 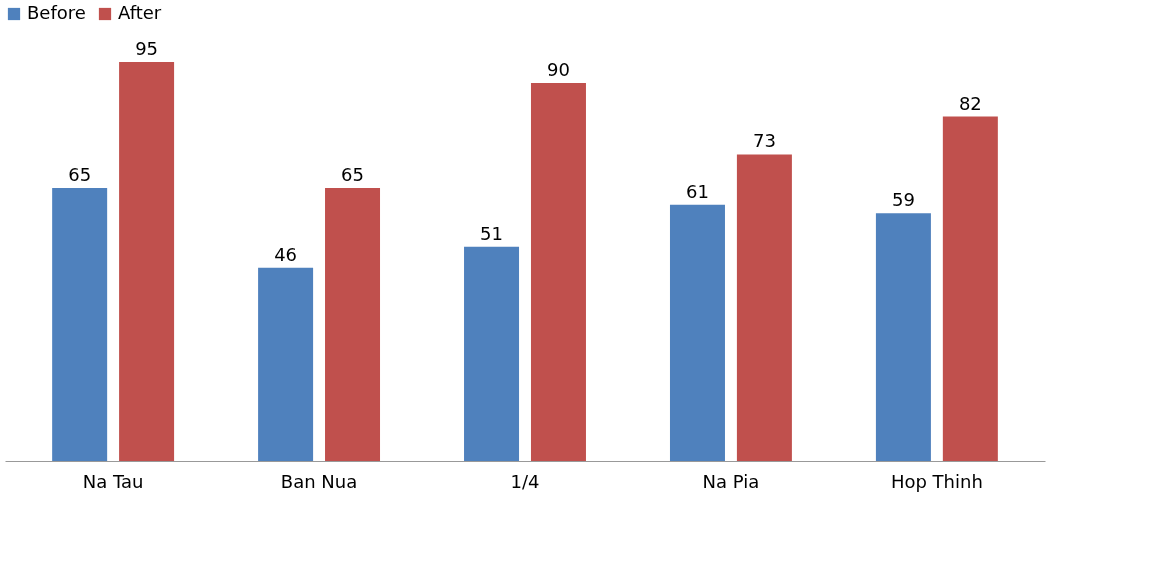 I want to click on x-tick-label: Na Pia, so click(x=731, y=481).